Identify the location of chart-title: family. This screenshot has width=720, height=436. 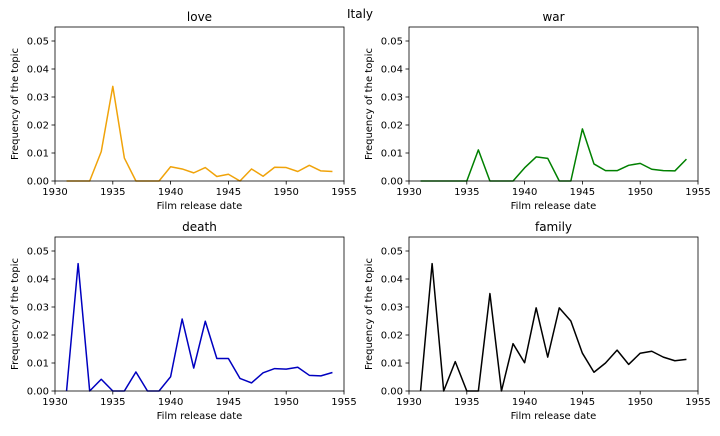
(553, 227).